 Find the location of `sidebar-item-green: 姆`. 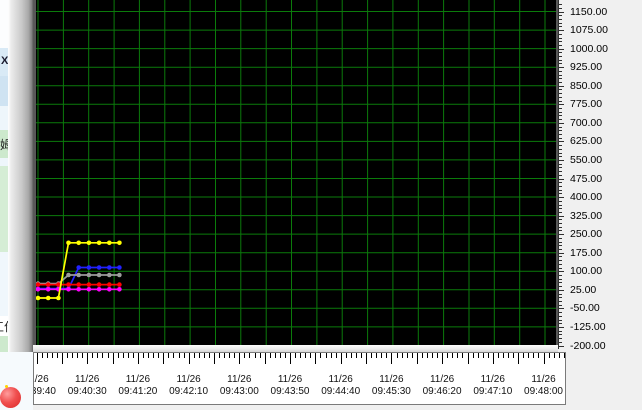

sidebar-item-green: 姆 is located at coordinates (4, 144).